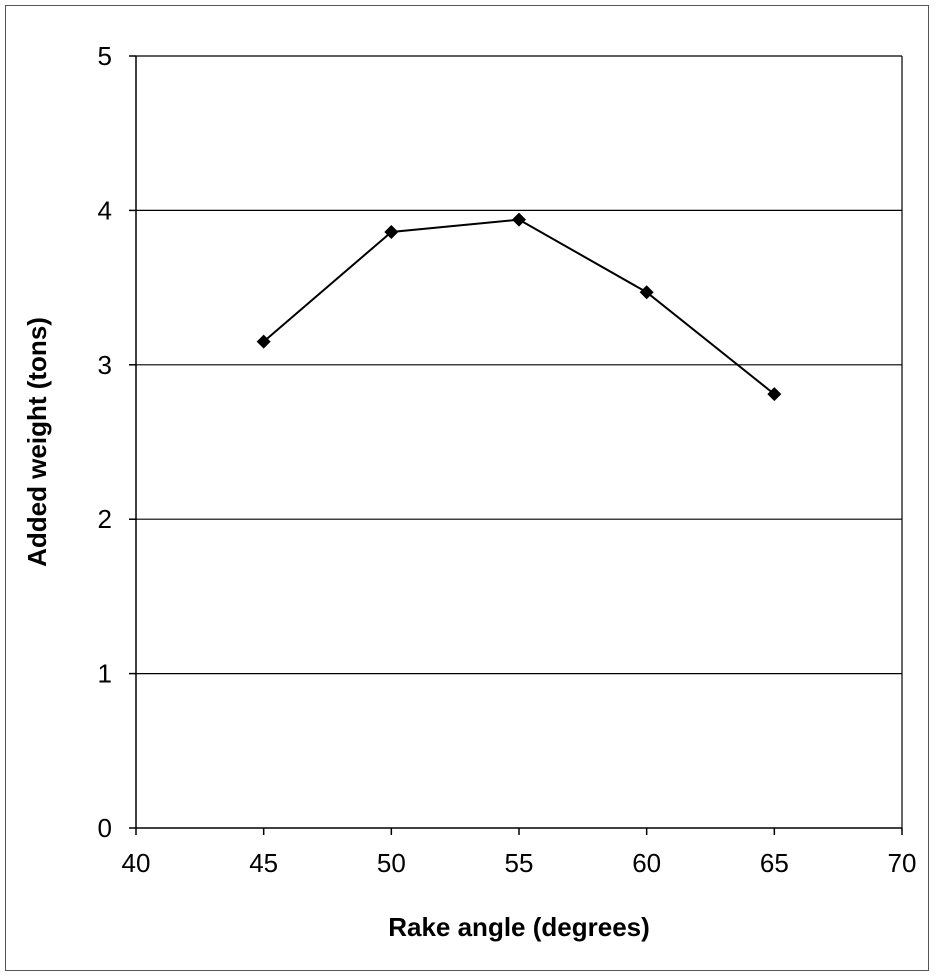 Image resolution: width=936 pixels, height=978 pixels. Describe the element at coordinates (105, 828) in the screenshot. I see `y-tick-label-0: 0` at that location.